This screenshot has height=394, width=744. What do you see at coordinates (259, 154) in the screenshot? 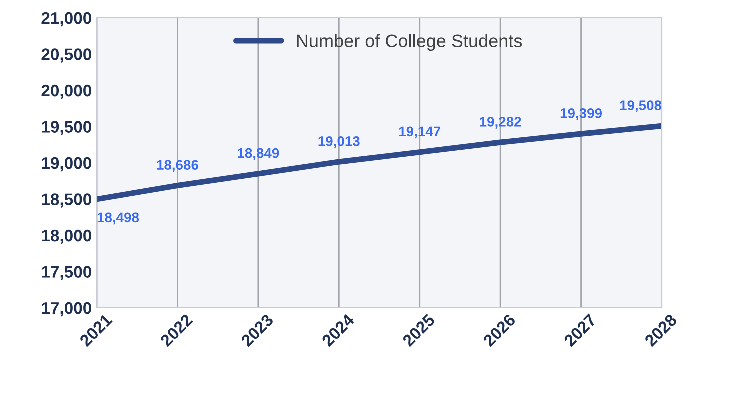
I see `data-label: 18,849` at bounding box center [259, 154].